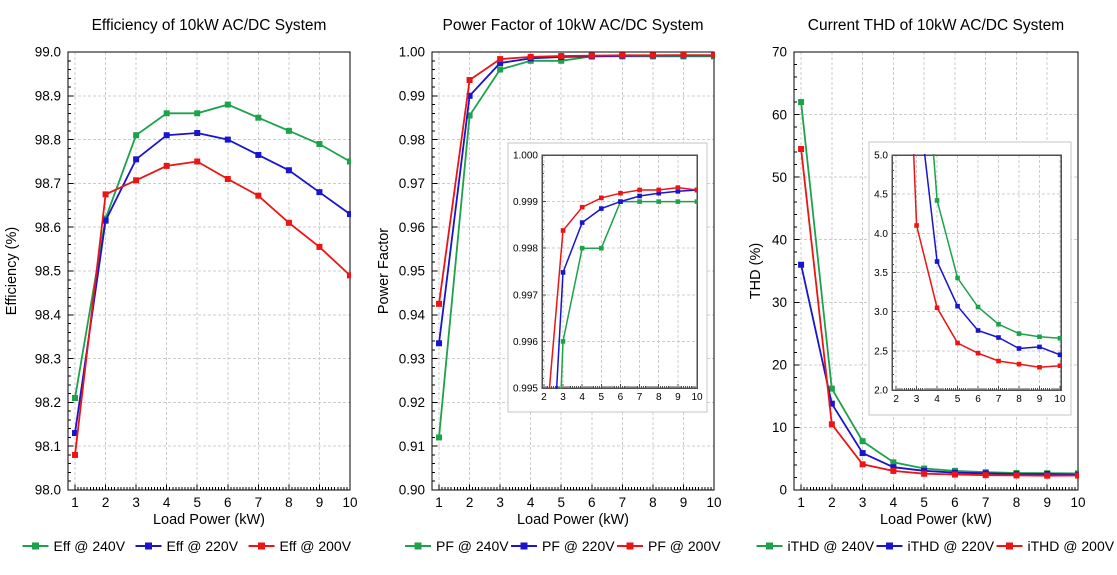  I want to click on inset-frame, so click(970, 278).